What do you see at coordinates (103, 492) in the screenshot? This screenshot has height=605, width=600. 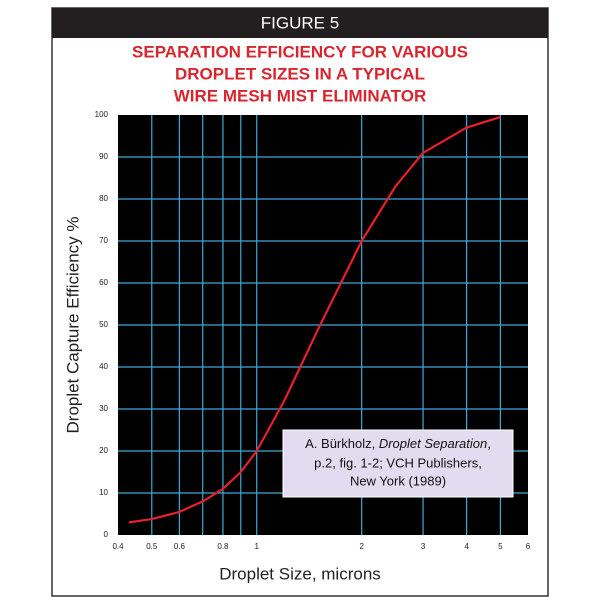 I see `y-tick-label: 10` at bounding box center [103, 492].